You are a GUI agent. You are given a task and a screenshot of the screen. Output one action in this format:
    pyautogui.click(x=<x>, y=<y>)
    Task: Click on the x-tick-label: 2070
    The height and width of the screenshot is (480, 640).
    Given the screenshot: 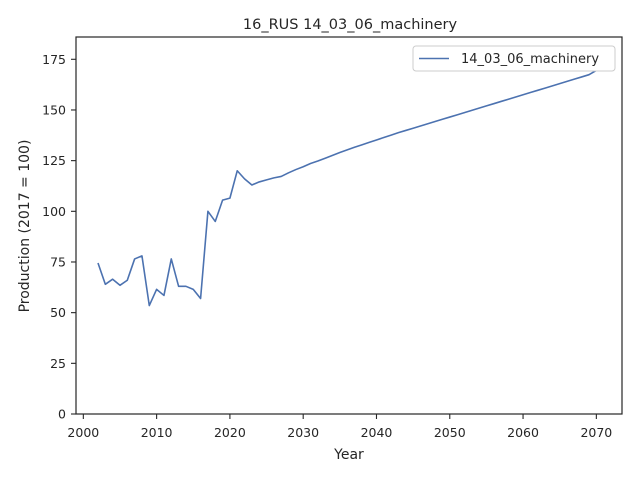 What is the action you would take?
    pyautogui.click(x=596, y=432)
    